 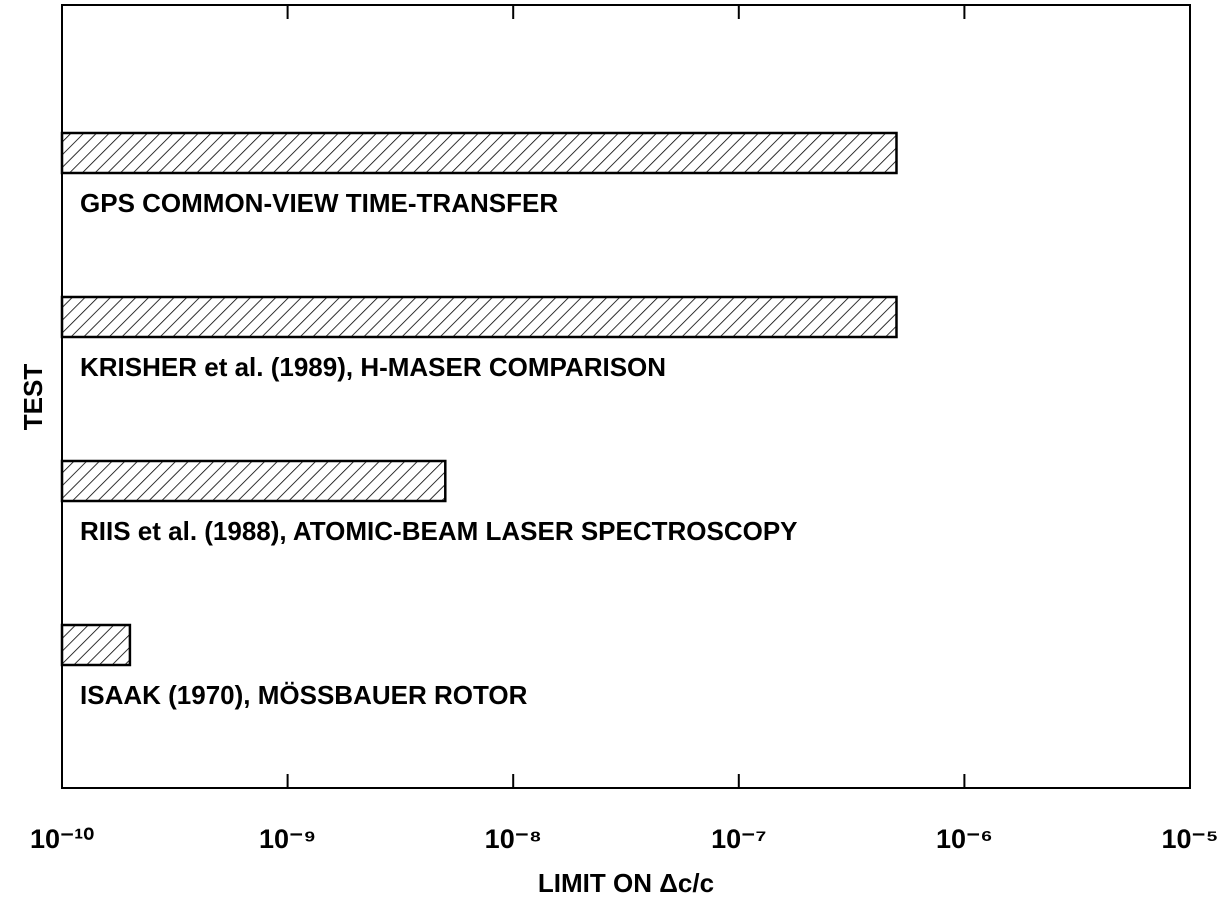 What do you see at coordinates (304, 695) in the screenshot?
I see `category-label: ISAAK (1970), MÖSSBAUER ROTOR` at bounding box center [304, 695].